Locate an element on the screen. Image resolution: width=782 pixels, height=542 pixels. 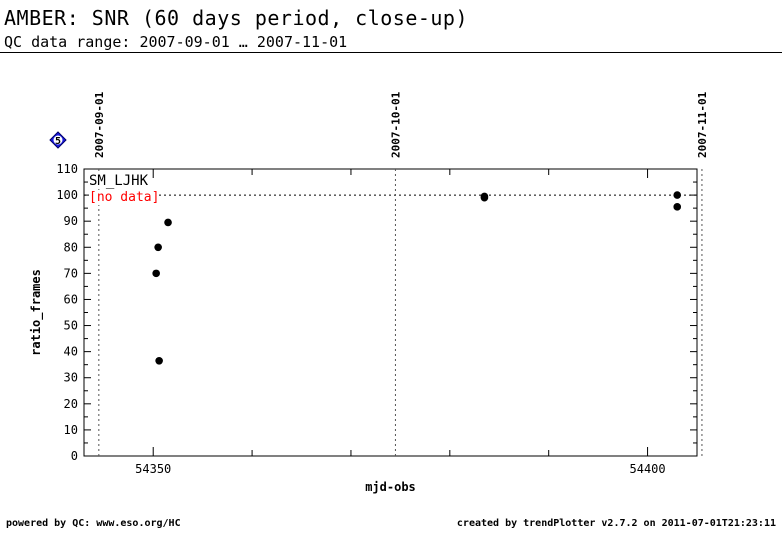
y-tick-label: 50 is located at coordinates (71, 326).